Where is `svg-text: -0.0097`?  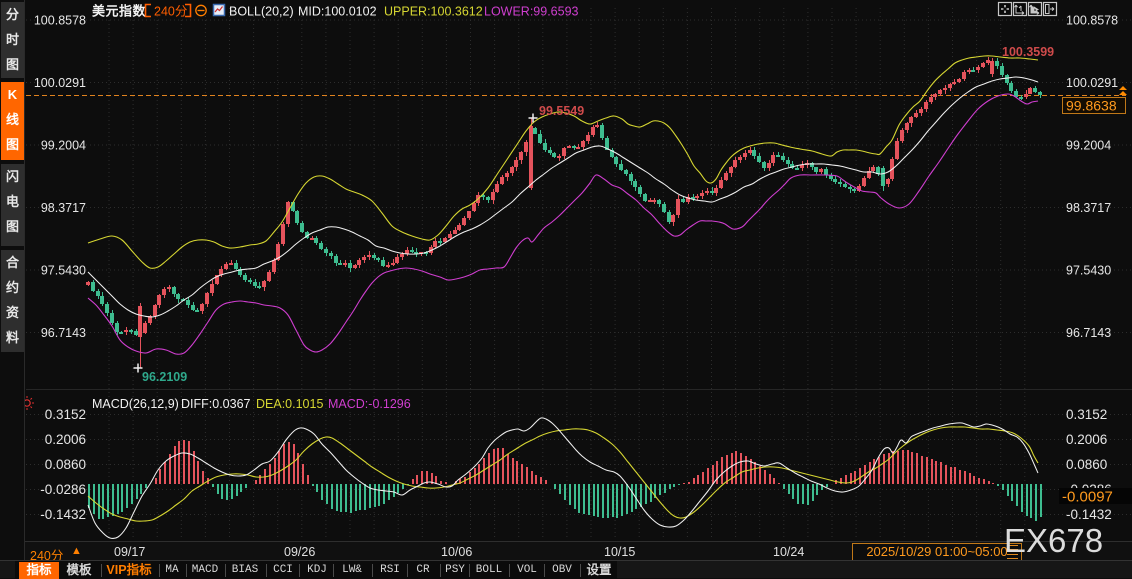 svg-text: -0.0097 is located at coordinates (1087, 497).